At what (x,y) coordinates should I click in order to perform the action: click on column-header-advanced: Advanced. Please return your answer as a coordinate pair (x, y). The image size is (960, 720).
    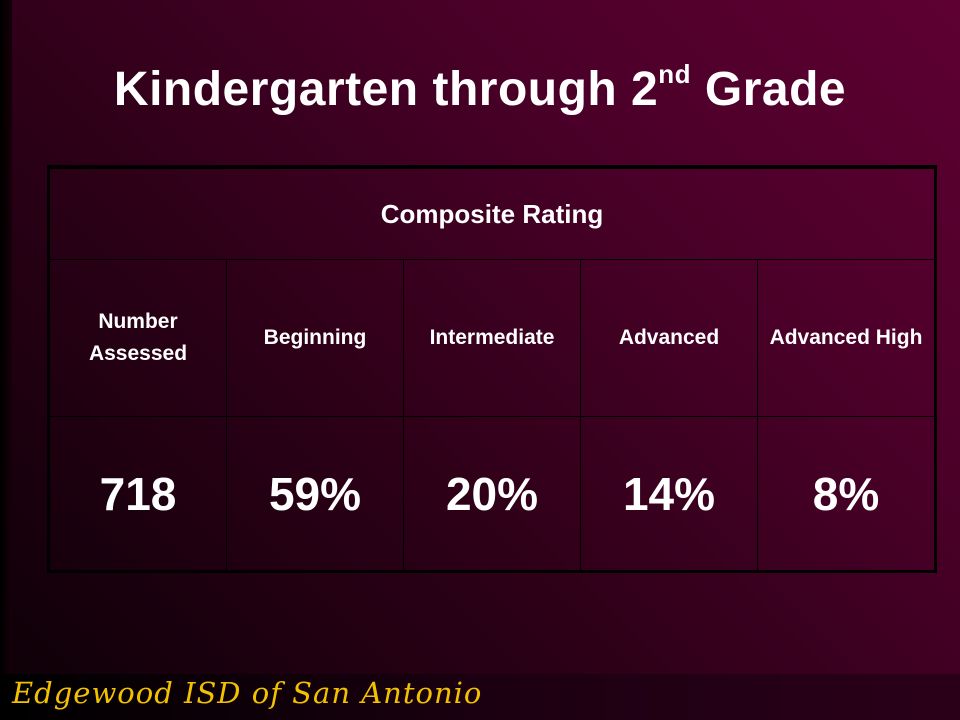
    Looking at the image, I should click on (669, 338).